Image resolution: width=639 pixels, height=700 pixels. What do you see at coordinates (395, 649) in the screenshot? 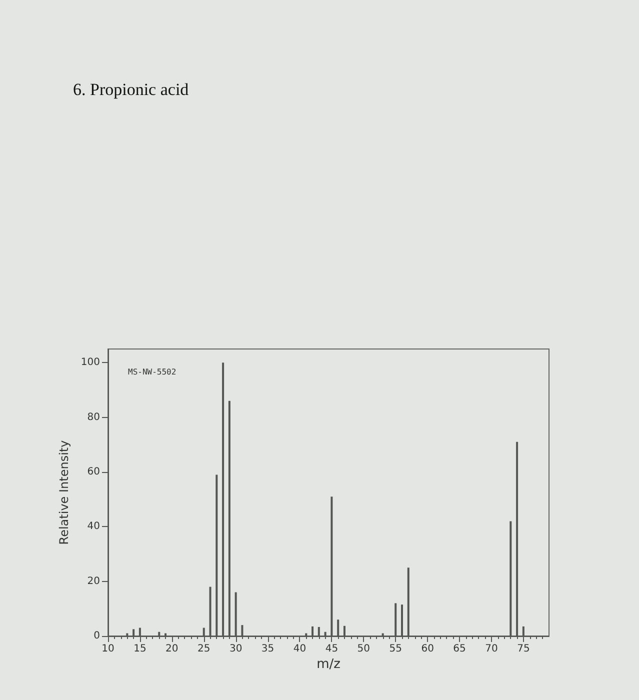
I see `x-tick-label: 55` at bounding box center [395, 649].